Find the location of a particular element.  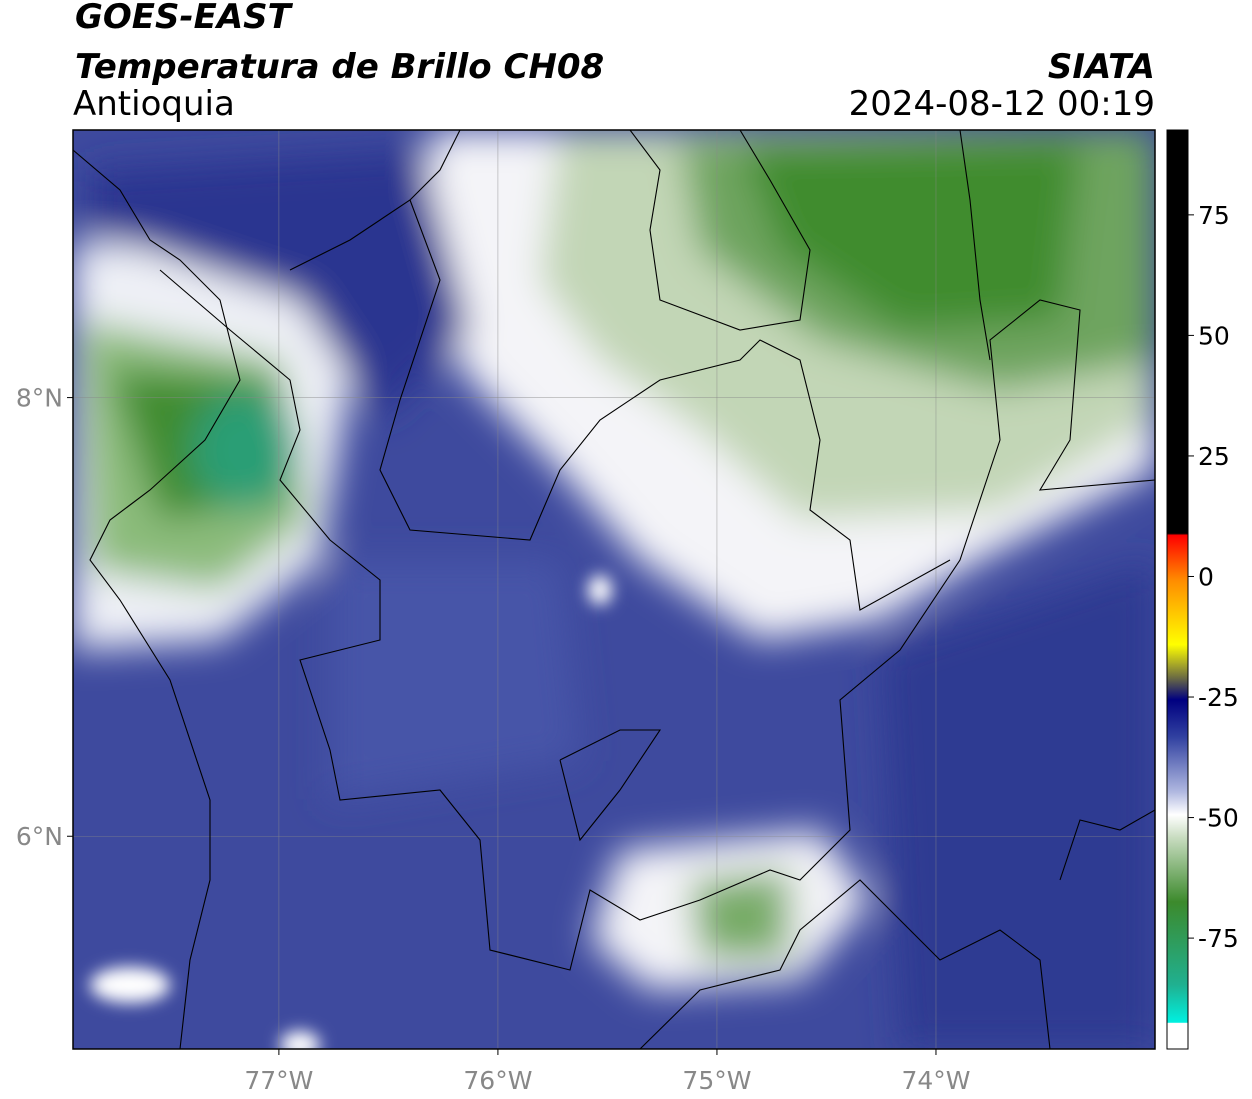

subtitle: Temperatura de Brillo CH08 is located at coordinates (339, 67).